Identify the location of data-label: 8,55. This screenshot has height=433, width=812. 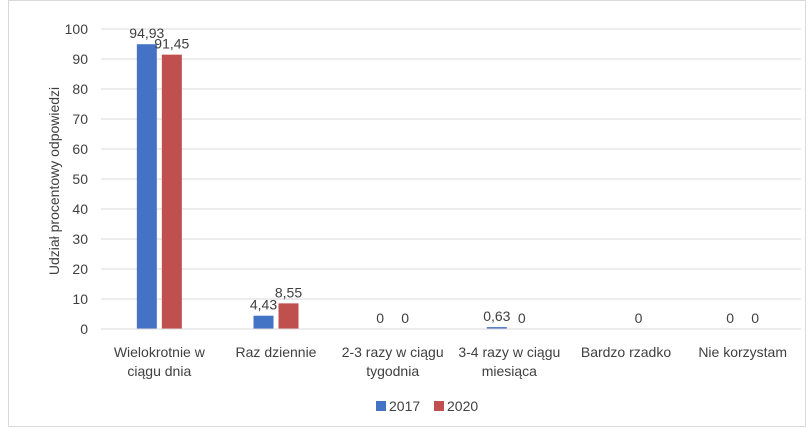
(288, 292).